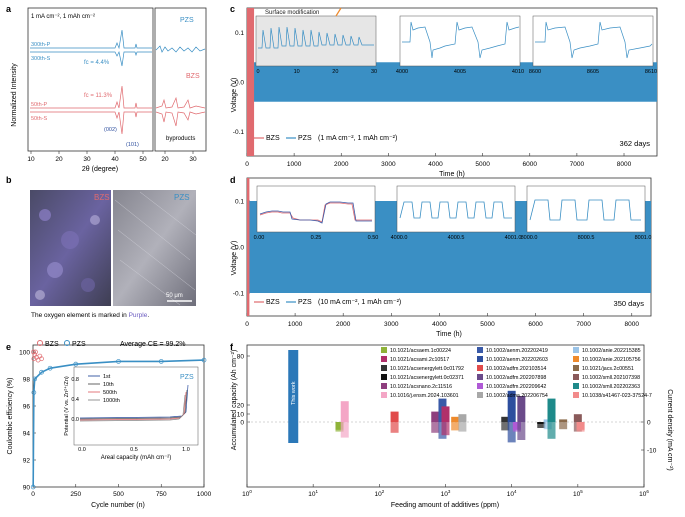  What do you see at coordinates (449, 491) in the screenshot?
I see `panel-f-xtick-exponent: 3` at bounding box center [449, 491].